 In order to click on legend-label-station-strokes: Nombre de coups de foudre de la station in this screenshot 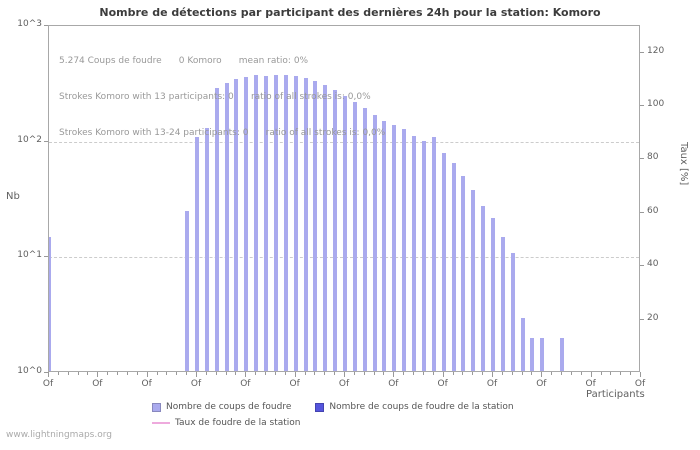, I will do `click(421, 407)`.